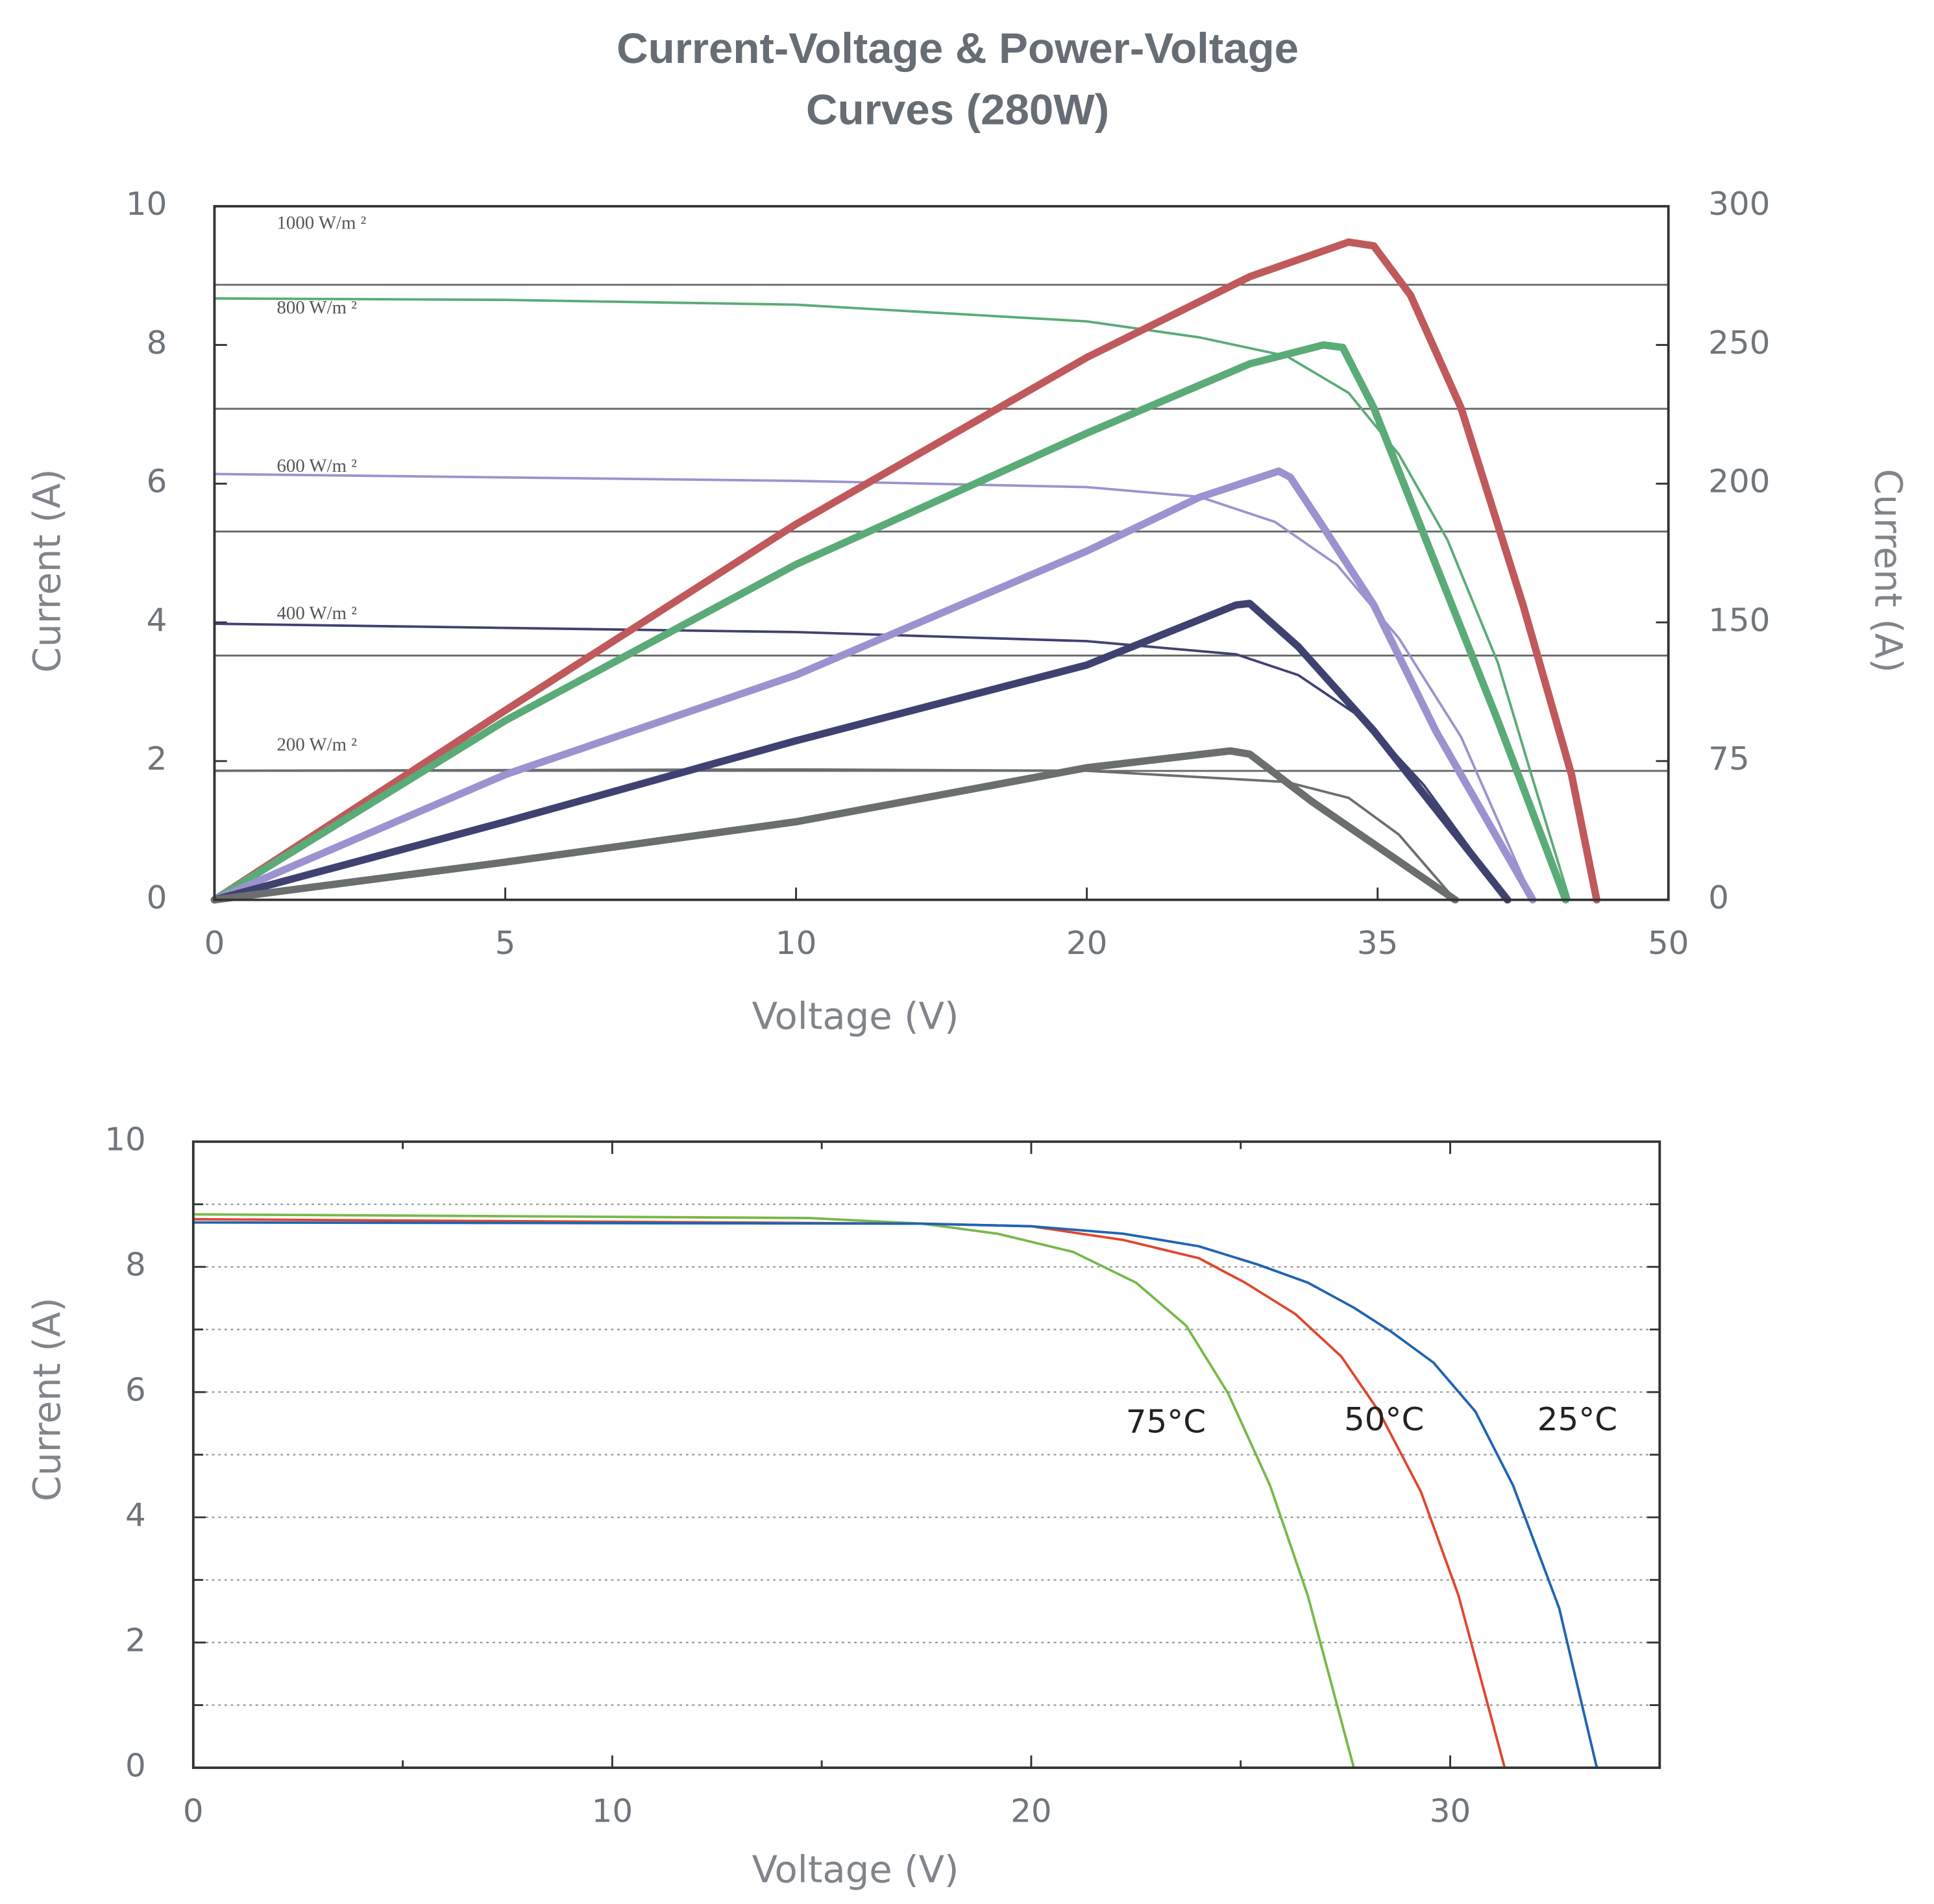 This screenshot has height=1904, width=1934. Describe the element at coordinates (1669, 943) in the screenshot. I see `x-tick-label: 50` at that location.